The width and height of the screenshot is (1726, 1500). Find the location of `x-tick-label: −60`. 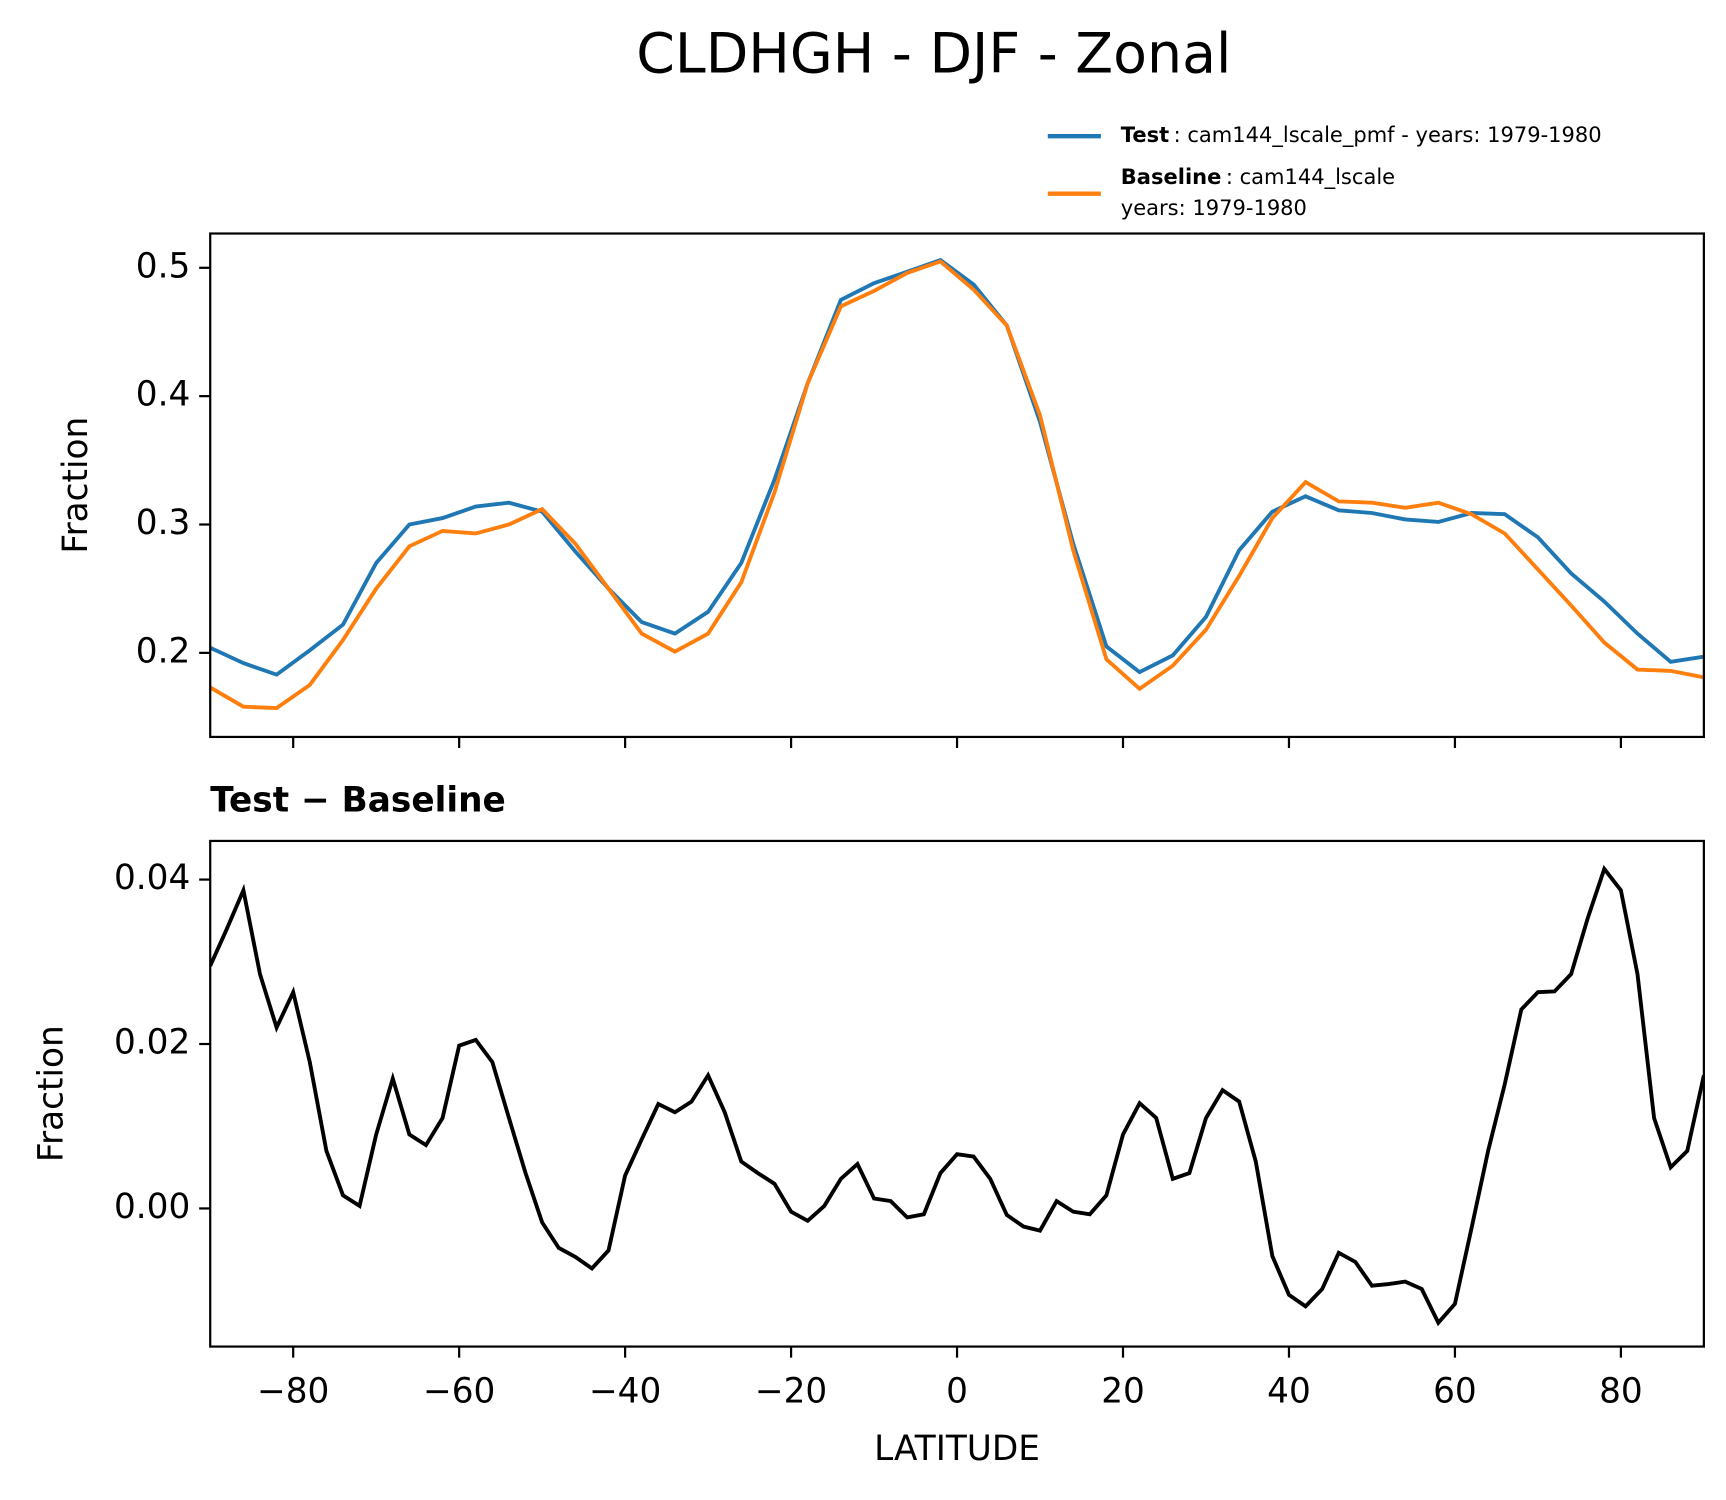

x-tick-label: −60 is located at coordinates (459, 1392).